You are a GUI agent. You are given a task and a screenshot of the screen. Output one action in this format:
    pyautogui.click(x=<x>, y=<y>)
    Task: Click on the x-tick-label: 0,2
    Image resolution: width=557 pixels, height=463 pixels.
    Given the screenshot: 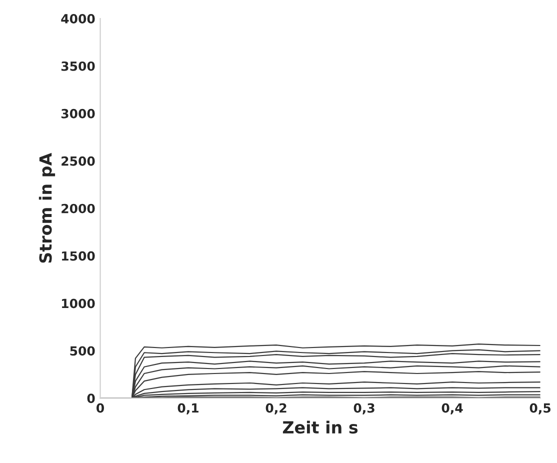 What is the action you would take?
    pyautogui.click(x=276, y=408)
    